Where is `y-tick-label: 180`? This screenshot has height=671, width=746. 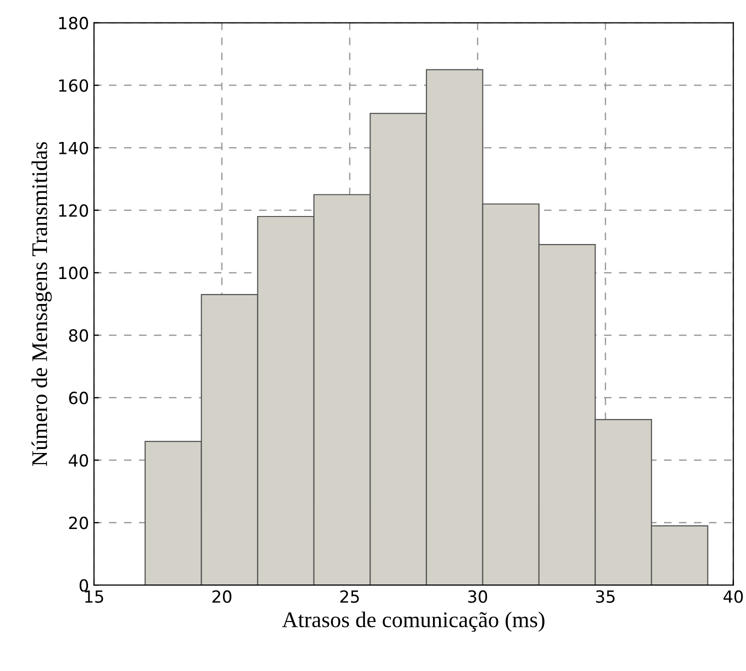
y-tick-label: 180 is located at coordinates (73, 23).